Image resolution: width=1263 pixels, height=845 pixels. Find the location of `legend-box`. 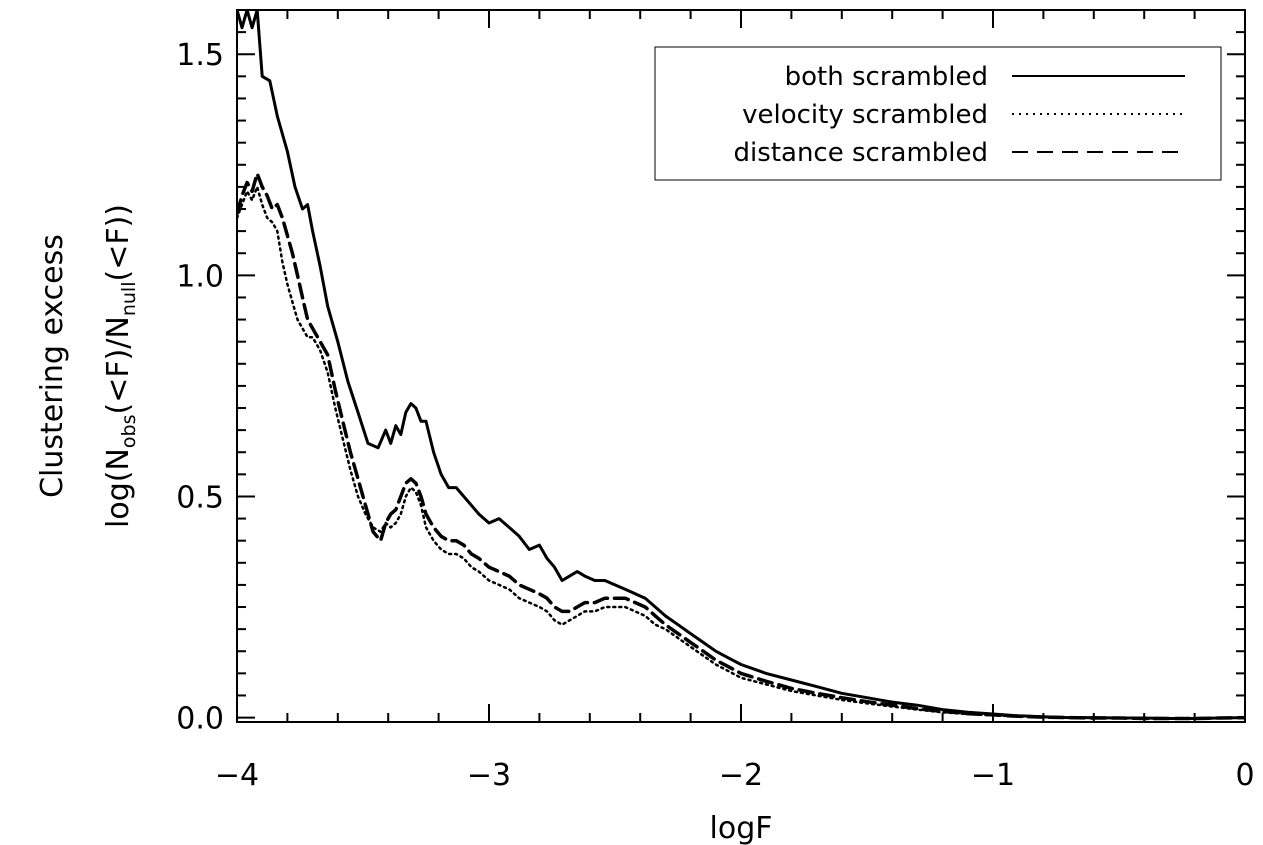

legend-box is located at coordinates (938, 113).